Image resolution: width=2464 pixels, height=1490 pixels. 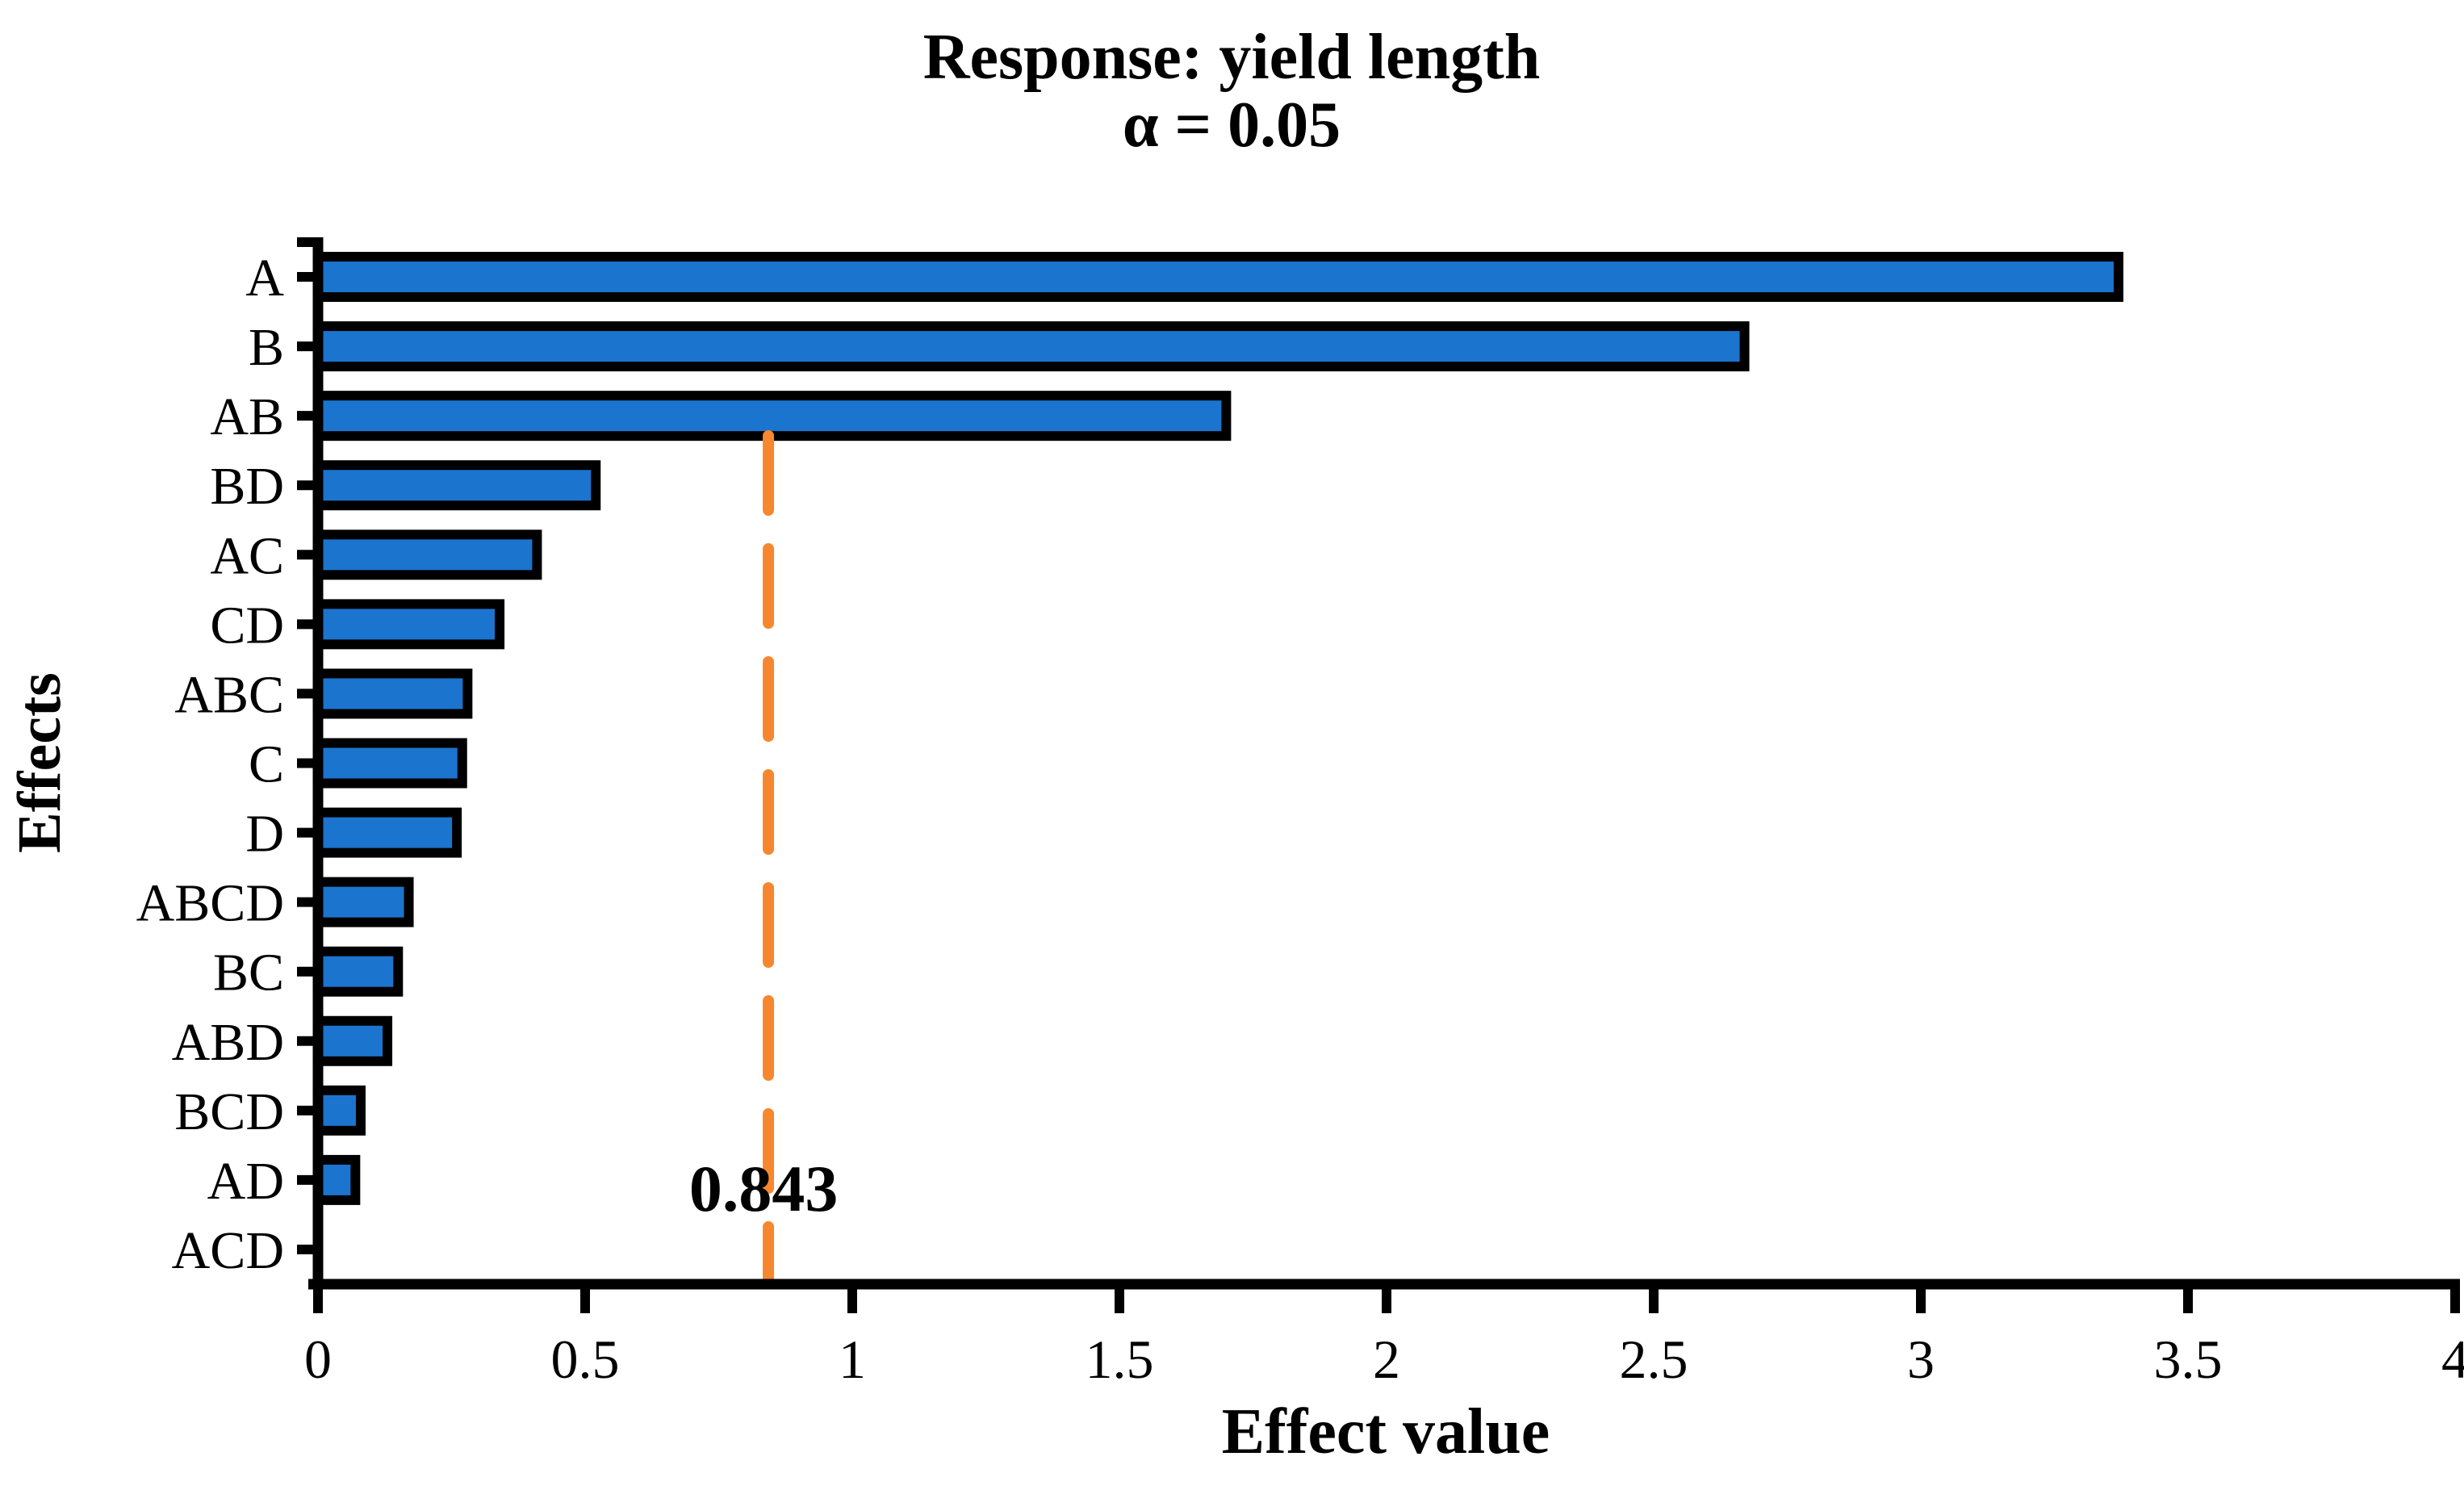 I want to click on y-axis-label: Effects, so click(x=39, y=762).